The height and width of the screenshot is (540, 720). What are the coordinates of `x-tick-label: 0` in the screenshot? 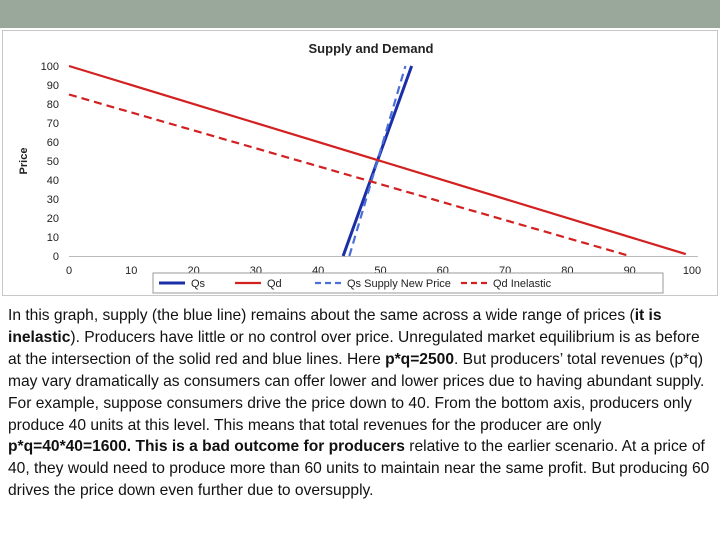 It's located at (69, 271).